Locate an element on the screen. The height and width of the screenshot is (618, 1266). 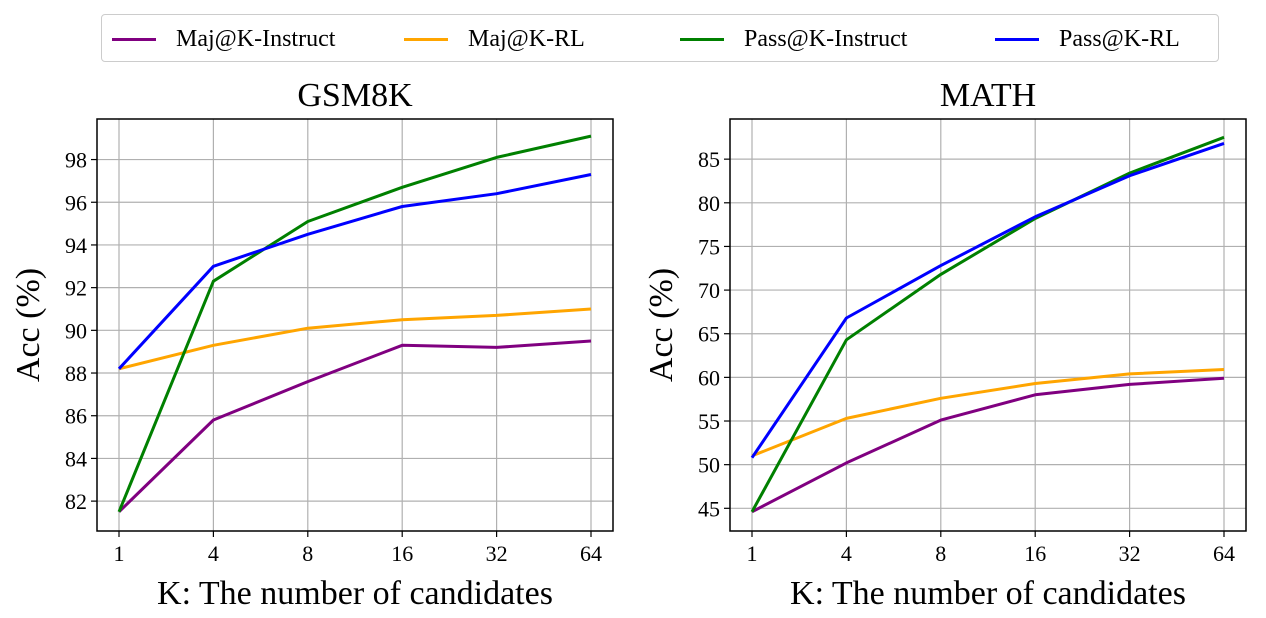
legend-label: Pass@K-RL is located at coordinates (1119, 38).